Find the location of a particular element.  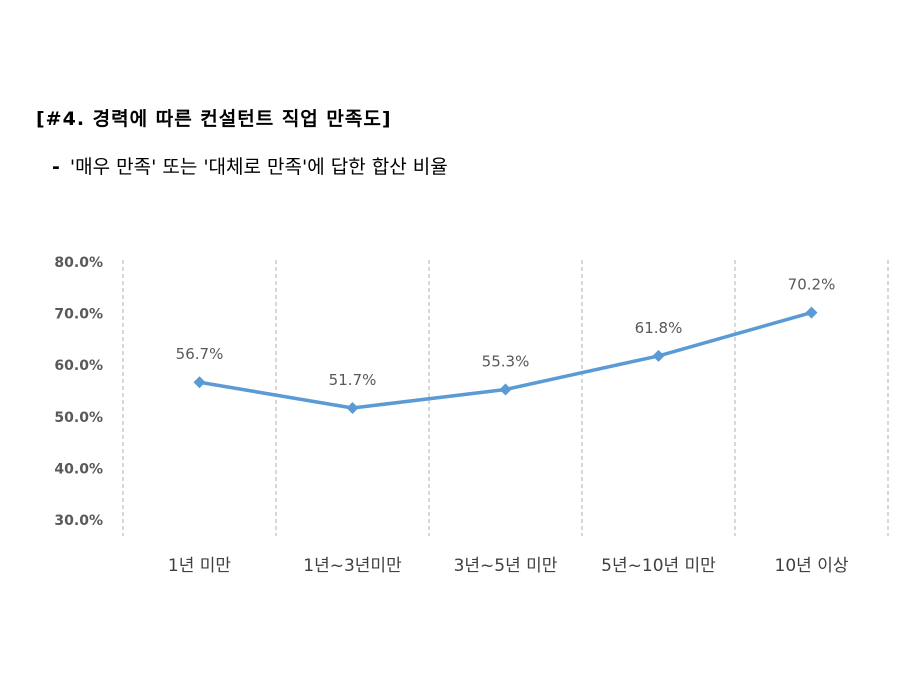

x-category-label: 5년~10년 미만 is located at coordinates (658, 566).